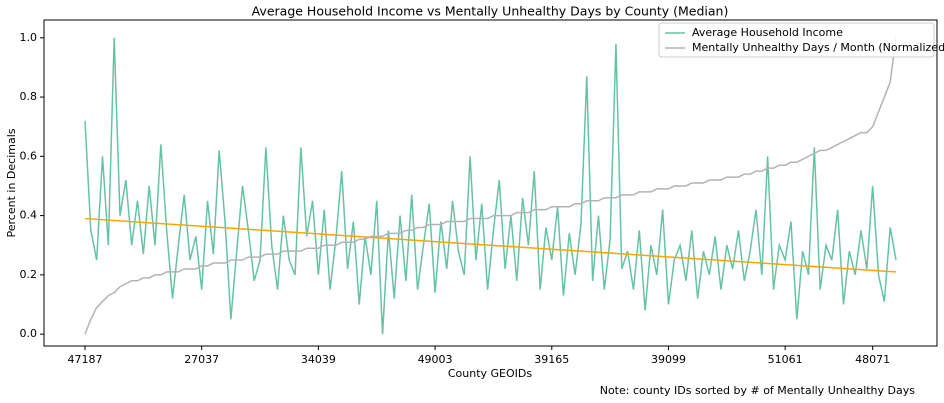 The height and width of the screenshot is (403, 944). What do you see at coordinates (29, 274) in the screenshot?
I see `y-tick-label: 0.2` at bounding box center [29, 274].